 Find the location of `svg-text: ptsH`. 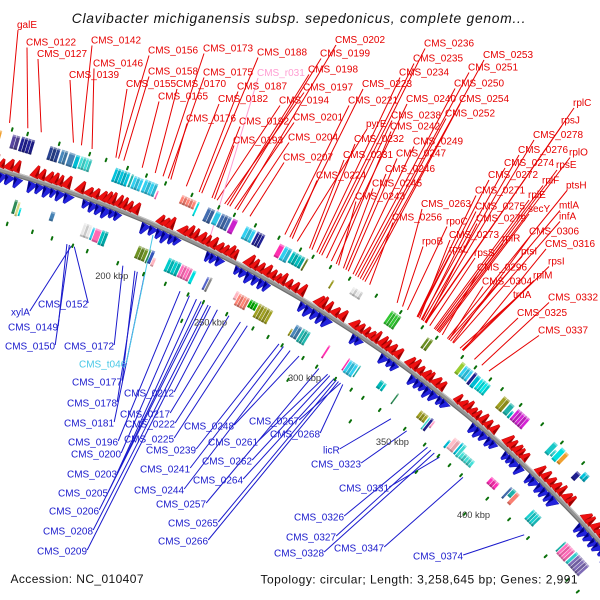

svg-text: ptsH is located at coordinates (576, 186).